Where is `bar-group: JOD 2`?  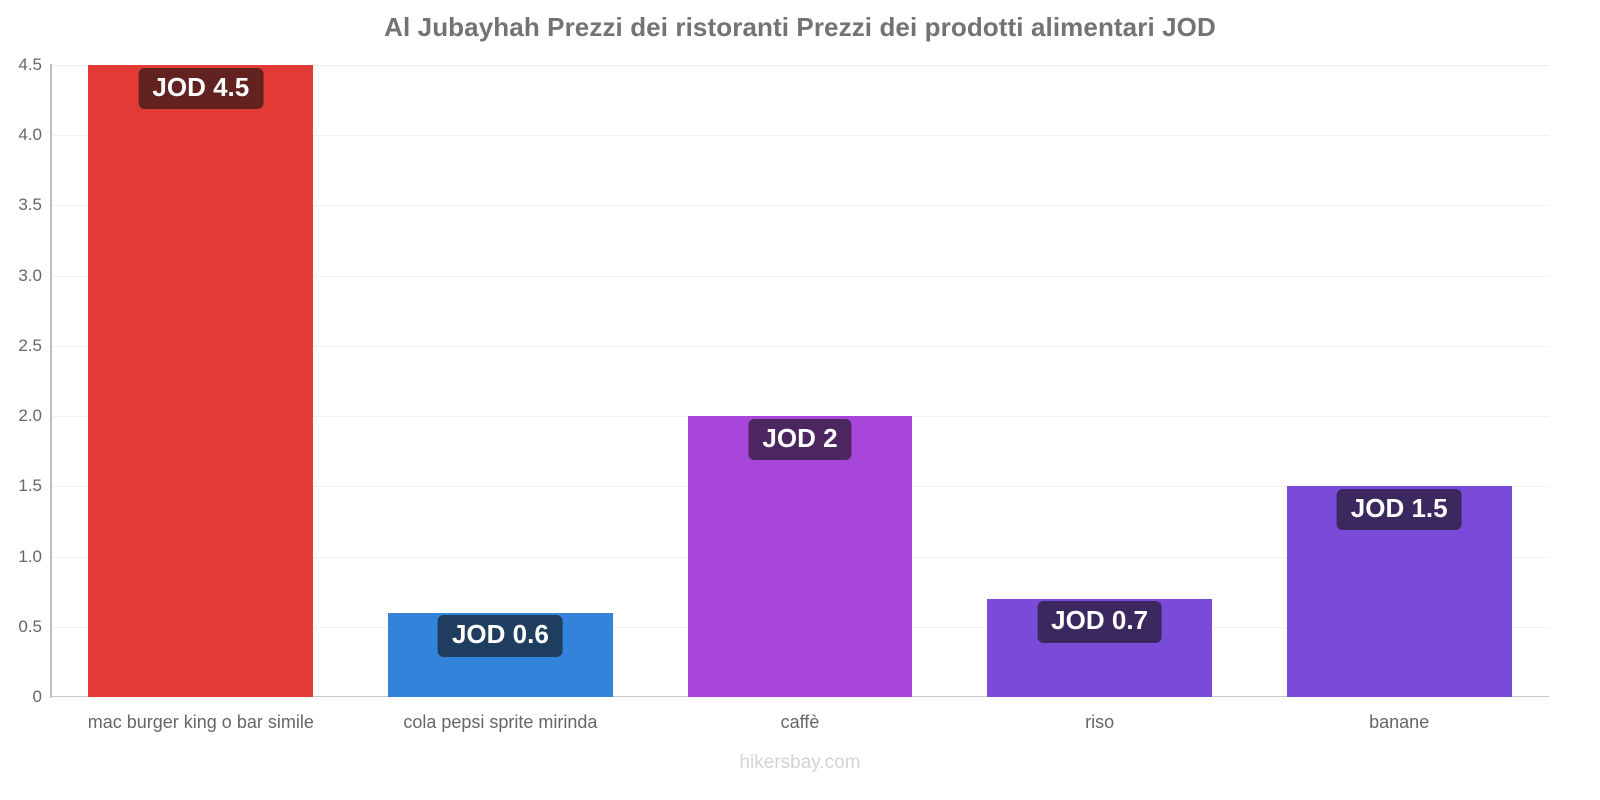
bar-group: JOD 2 is located at coordinates (800, 381).